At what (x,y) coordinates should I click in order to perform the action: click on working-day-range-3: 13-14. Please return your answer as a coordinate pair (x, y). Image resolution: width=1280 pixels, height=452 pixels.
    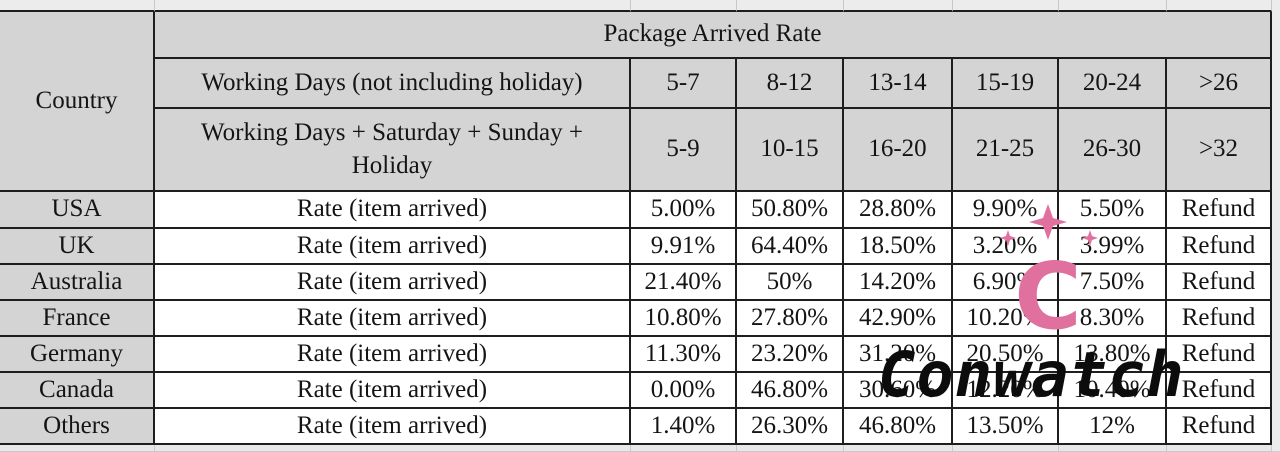
    Looking at the image, I should click on (898, 84).